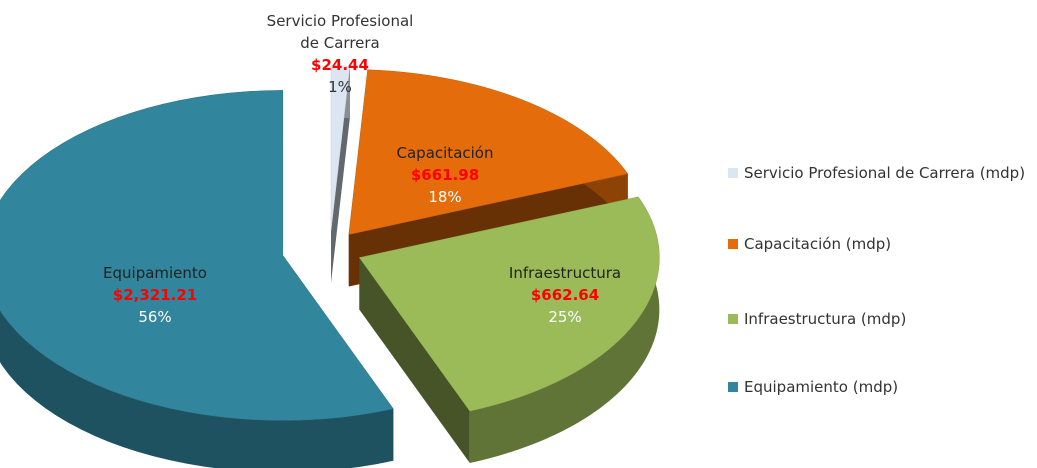 Image resolution: width=1037 pixels, height=468 pixels. Describe the element at coordinates (885, 173) in the screenshot. I see `legend-label: Servicio Profesional de Carrera (mdp)` at that location.